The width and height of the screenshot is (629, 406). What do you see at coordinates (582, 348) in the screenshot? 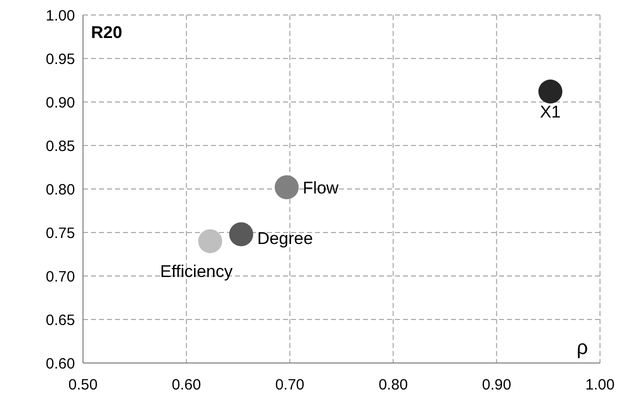
I see `x-axis-title: ρ` at bounding box center [582, 348].